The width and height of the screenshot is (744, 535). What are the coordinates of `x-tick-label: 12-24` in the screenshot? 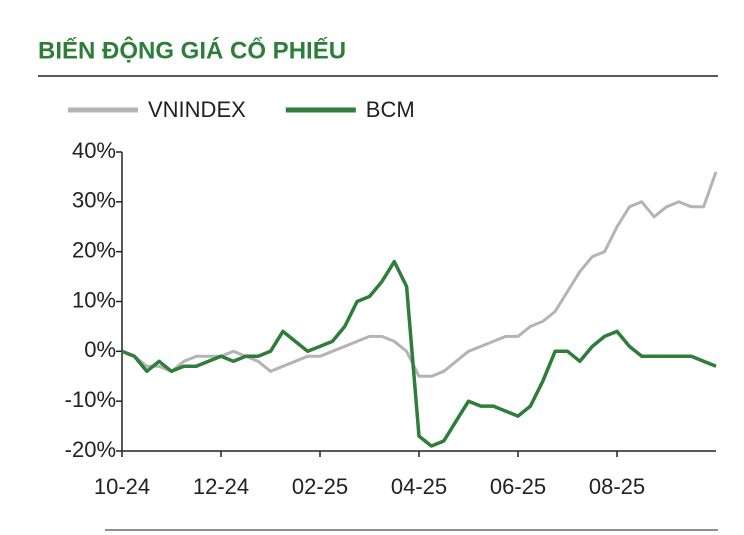 It's located at (221, 486).